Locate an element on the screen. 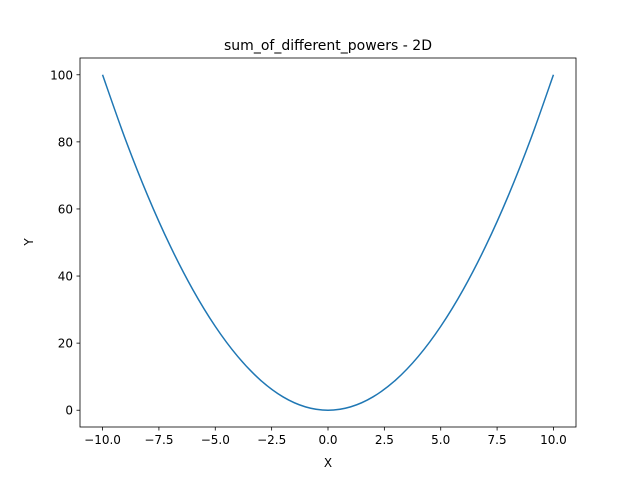  x-tick-label: −10.0 is located at coordinates (102, 440).